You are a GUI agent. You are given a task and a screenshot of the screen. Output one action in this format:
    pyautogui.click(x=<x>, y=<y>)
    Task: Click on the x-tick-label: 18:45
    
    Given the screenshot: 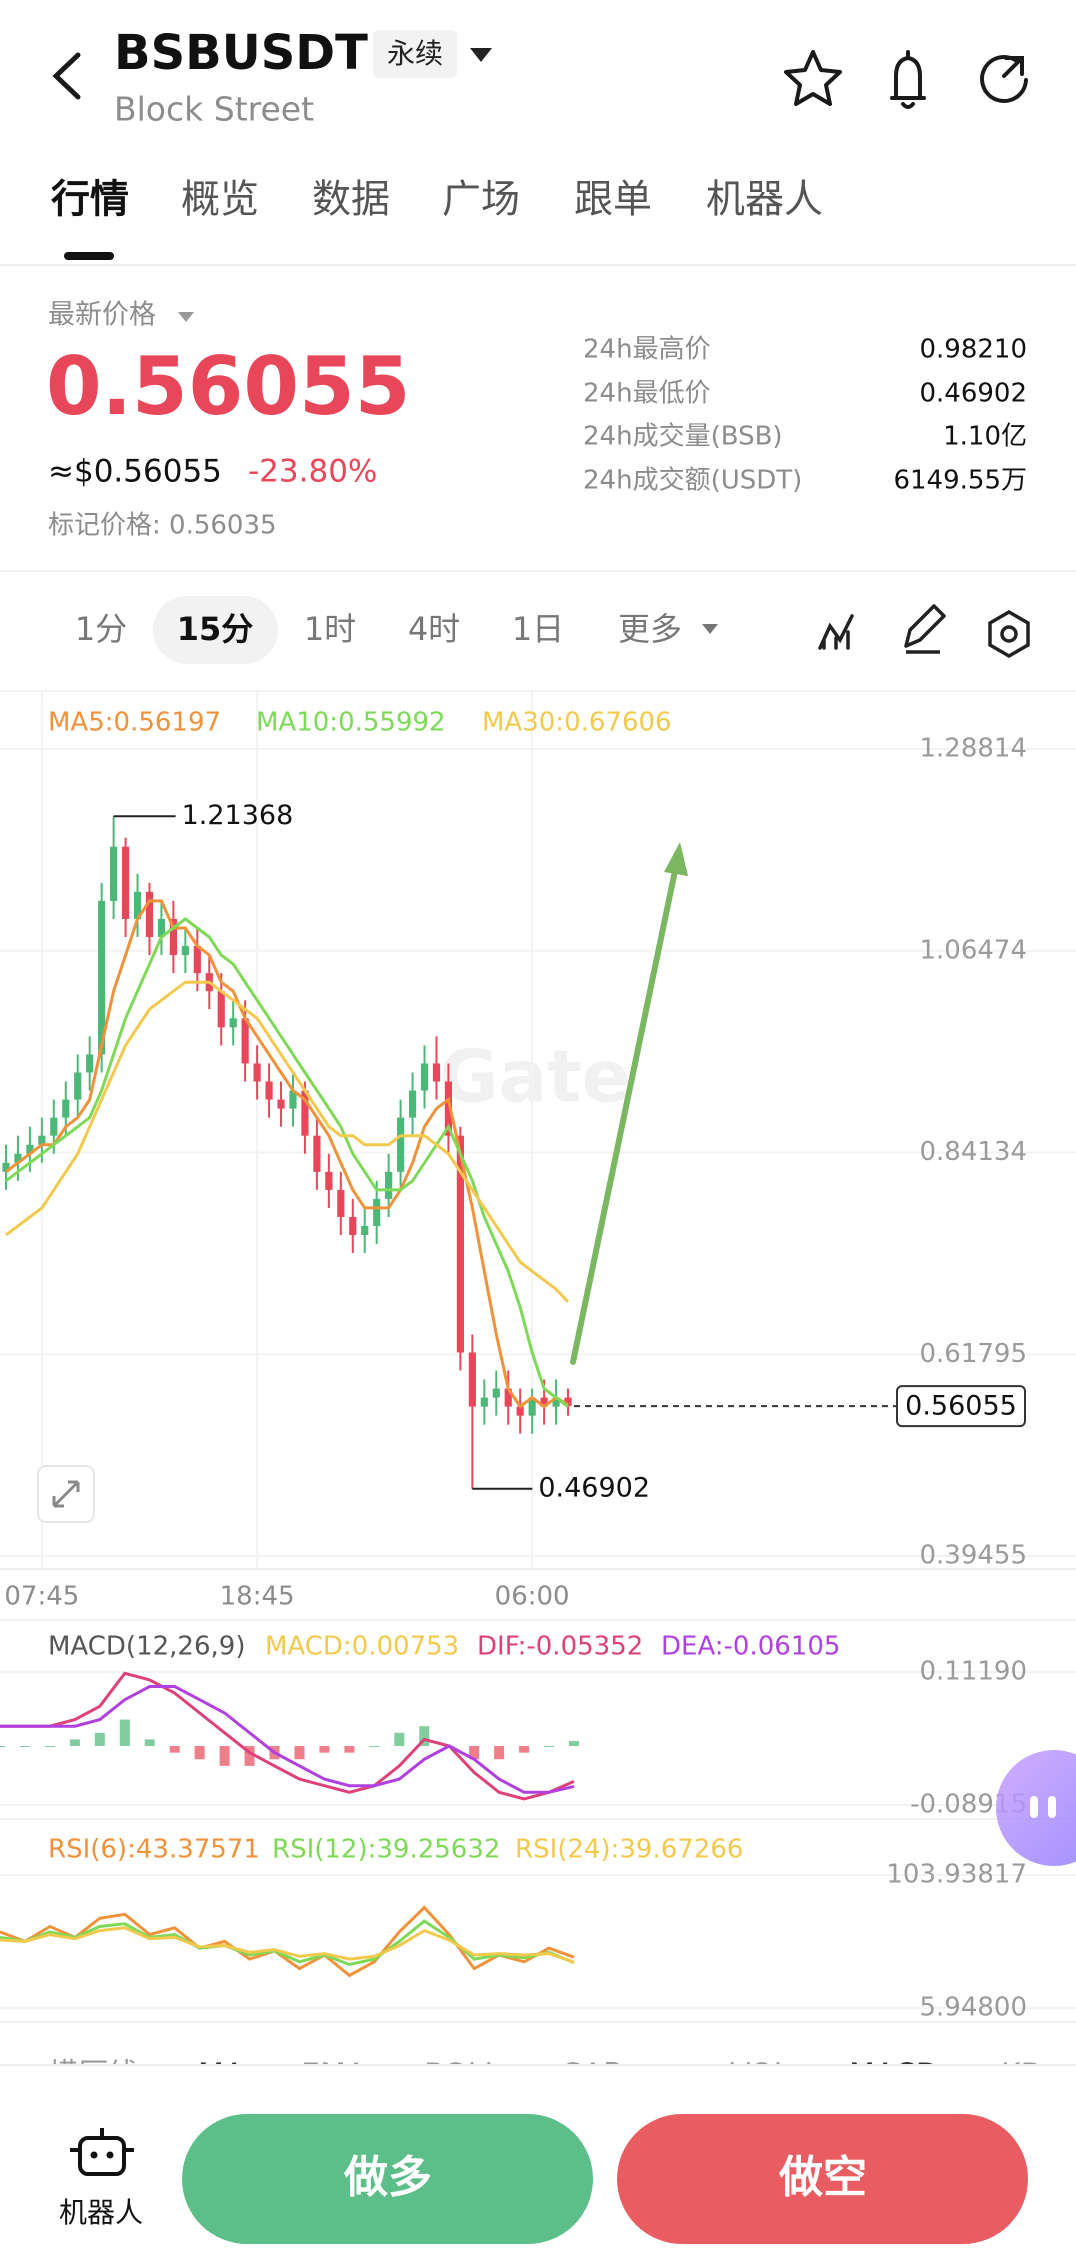 What is the action you would take?
    pyautogui.click(x=257, y=1597)
    